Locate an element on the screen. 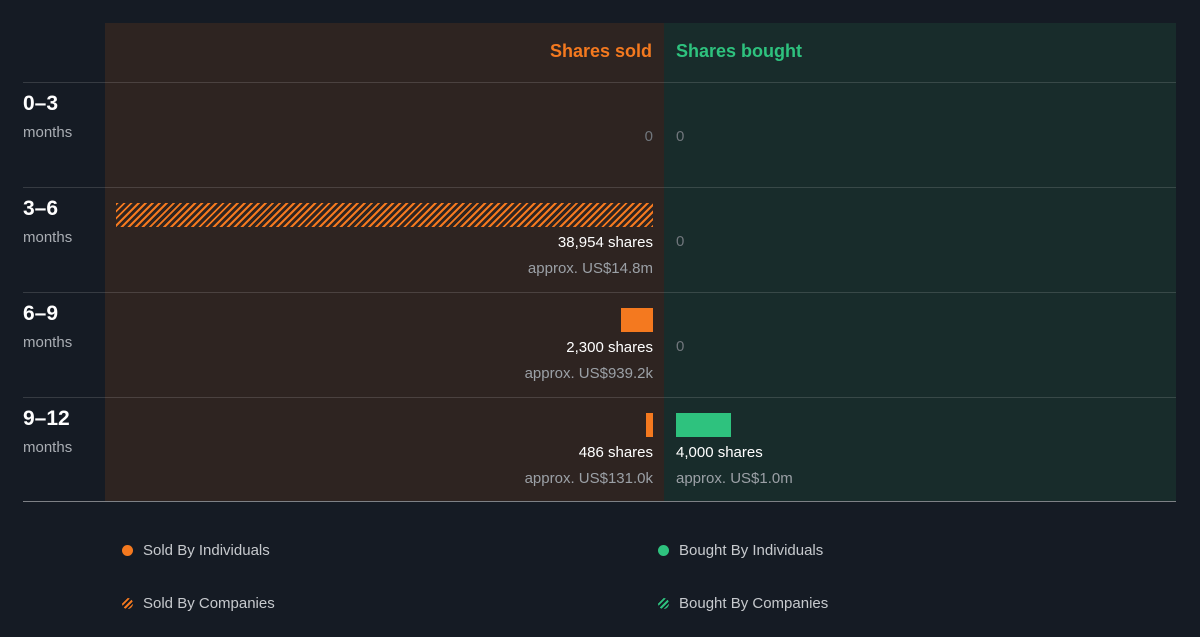  row-label: 0–3 months is located at coordinates (47, 117).